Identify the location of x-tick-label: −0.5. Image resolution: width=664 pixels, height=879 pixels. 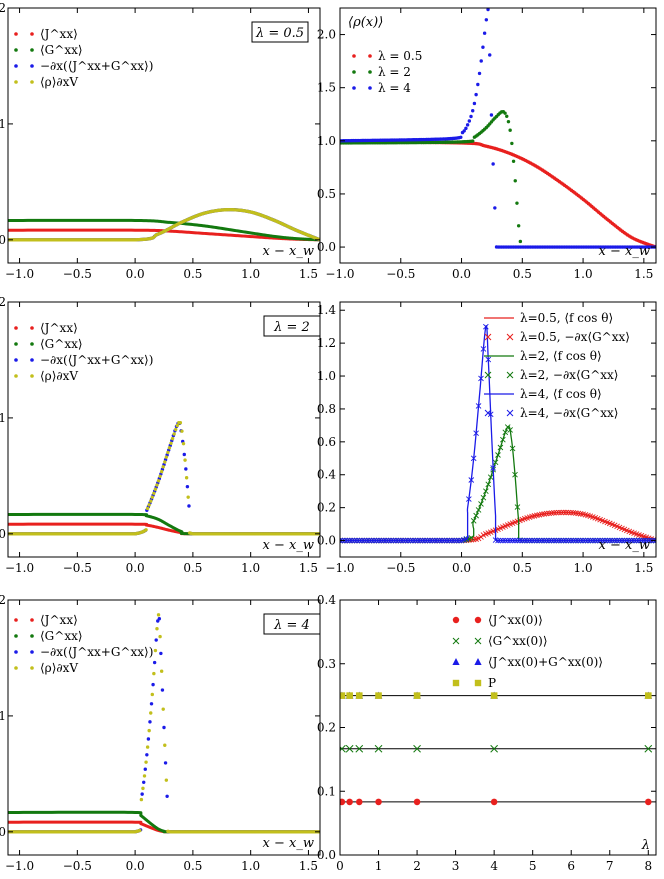
(400, 568).